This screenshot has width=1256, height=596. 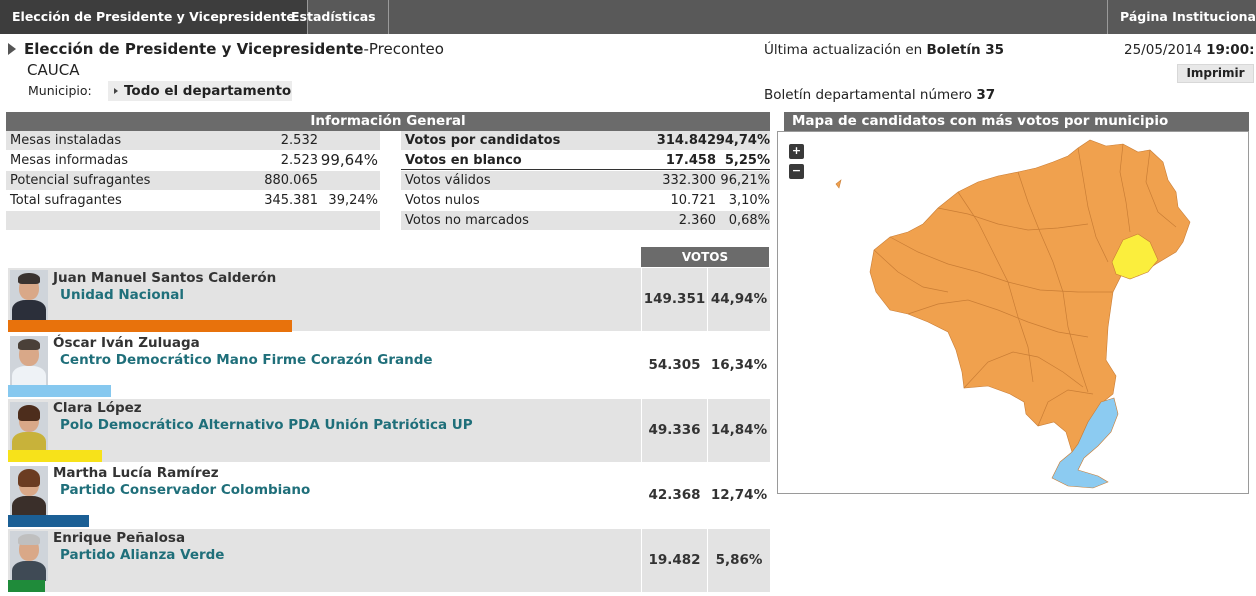 I want to click on title-suffix: -Preconteo, so click(x=403, y=49).